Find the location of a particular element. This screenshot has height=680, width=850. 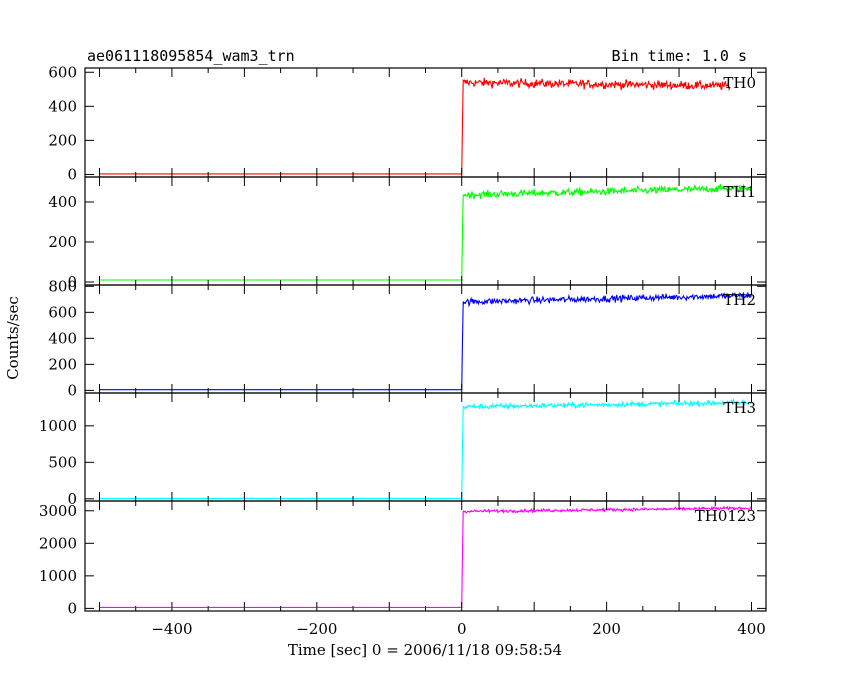

x-tick-label: 200 is located at coordinates (606, 629).